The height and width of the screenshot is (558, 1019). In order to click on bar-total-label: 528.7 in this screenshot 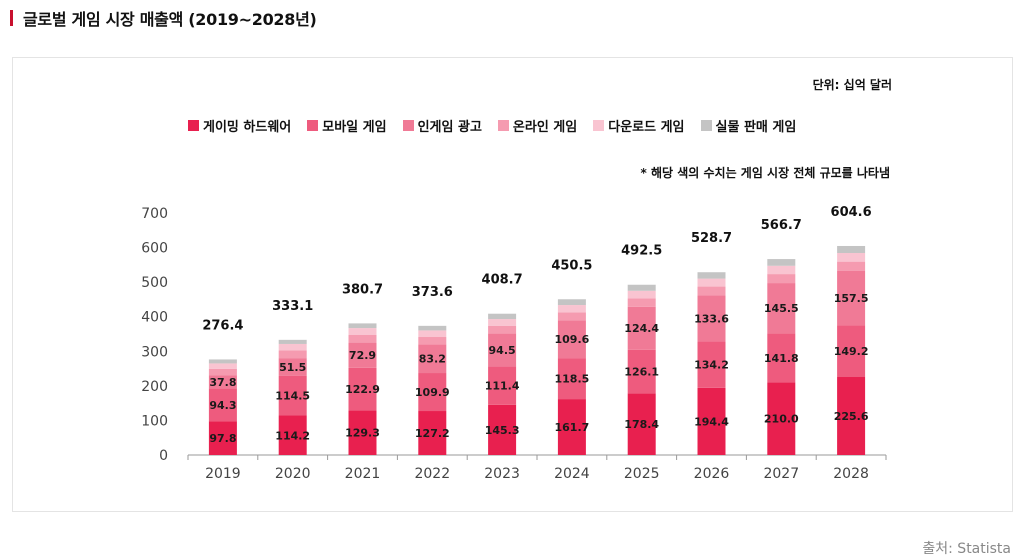, I will do `click(711, 238)`.